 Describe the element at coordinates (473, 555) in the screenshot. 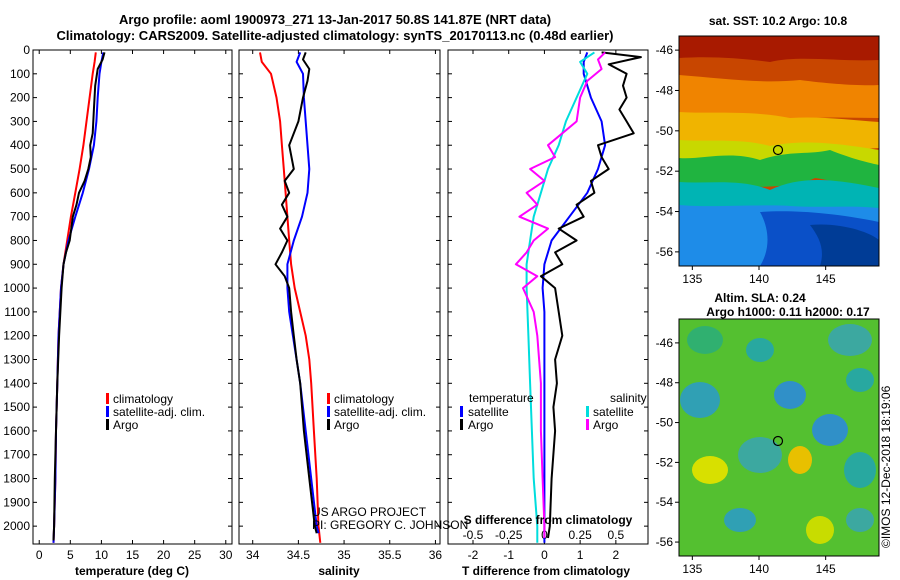

I see `x-tick-label: -2` at that location.